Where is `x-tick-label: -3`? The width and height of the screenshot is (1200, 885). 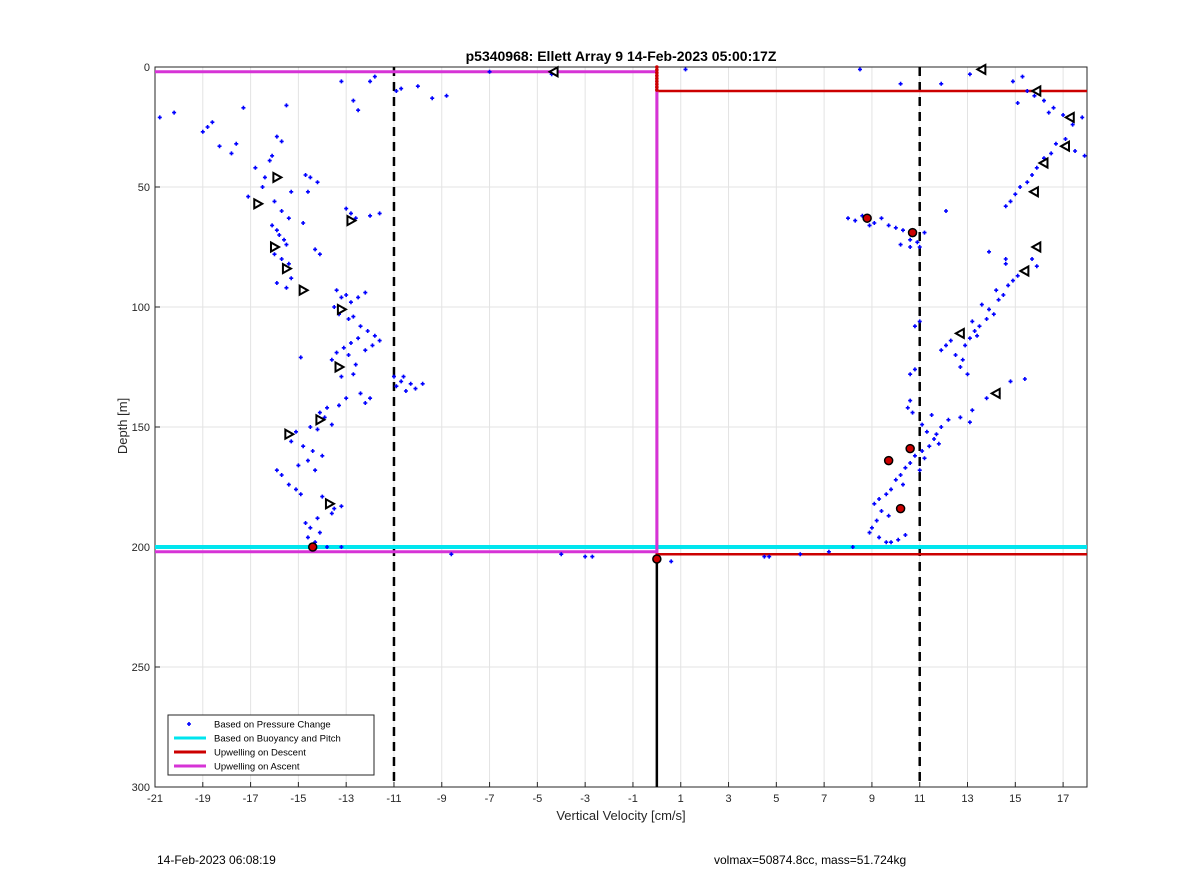
x-tick-label: -3 is located at coordinates (585, 799).